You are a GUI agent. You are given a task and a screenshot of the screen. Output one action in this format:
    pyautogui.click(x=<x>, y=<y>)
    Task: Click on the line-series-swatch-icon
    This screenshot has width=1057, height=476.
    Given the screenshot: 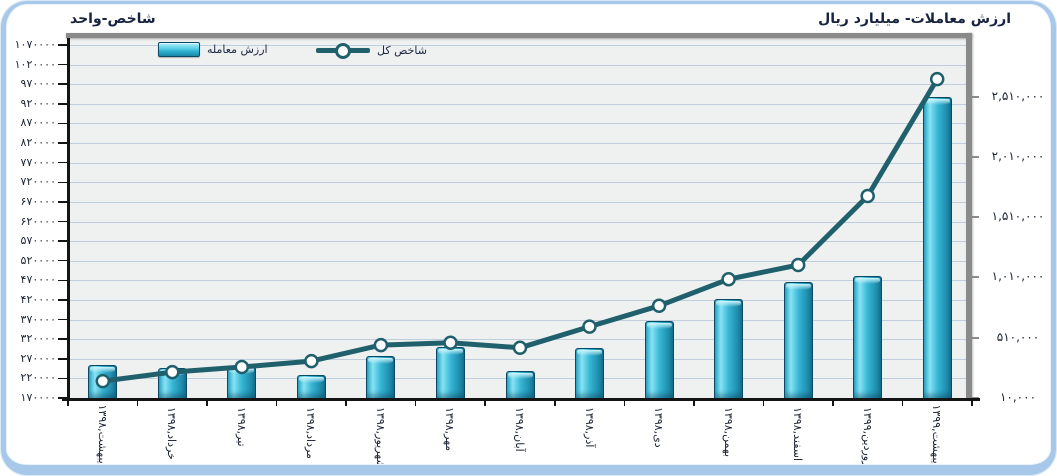 What is the action you would take?
    pyautogui.click(x=343, y=50)
    